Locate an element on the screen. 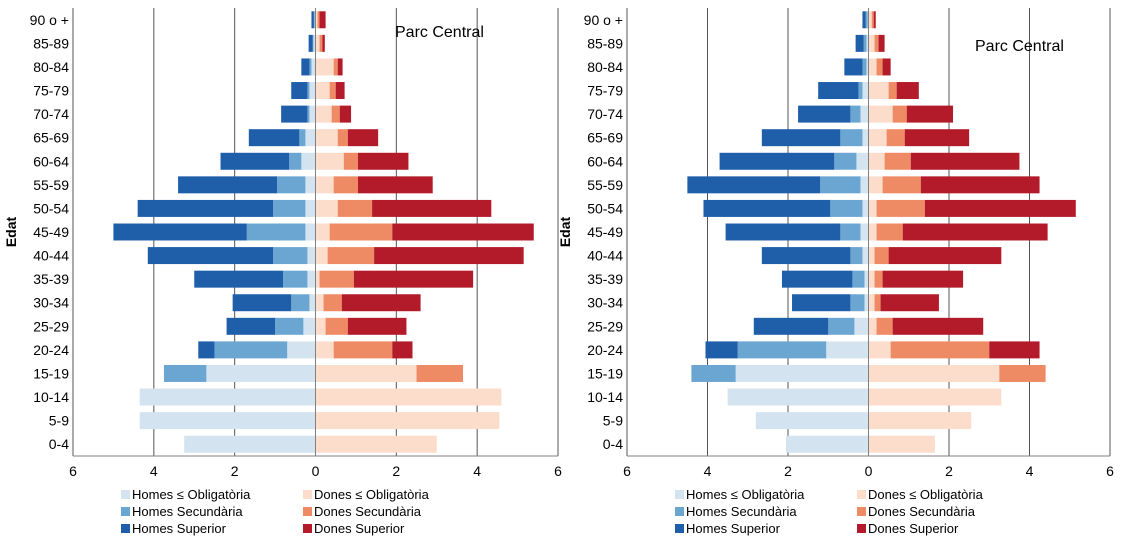 This screenshot has height=549, width=1121. y-category-label: 25-29 is located at coordinates (51, 326).